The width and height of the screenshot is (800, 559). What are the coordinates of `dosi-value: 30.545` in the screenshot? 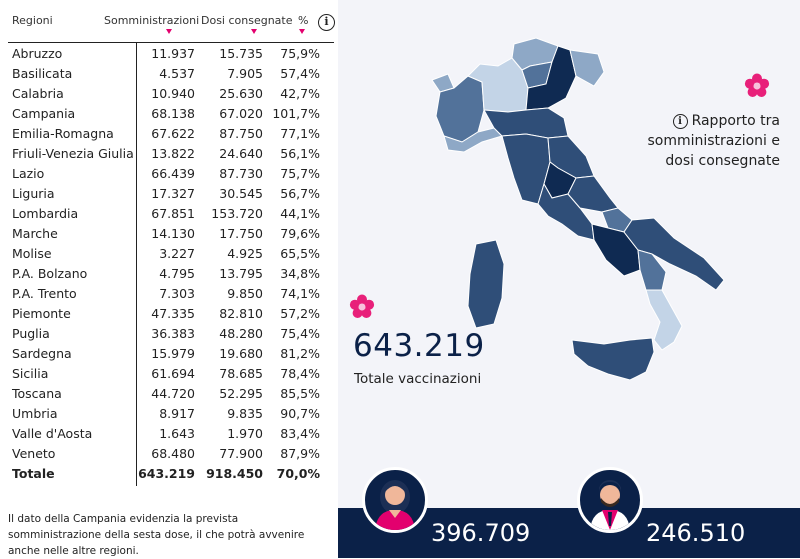 It's located at (241, 193).